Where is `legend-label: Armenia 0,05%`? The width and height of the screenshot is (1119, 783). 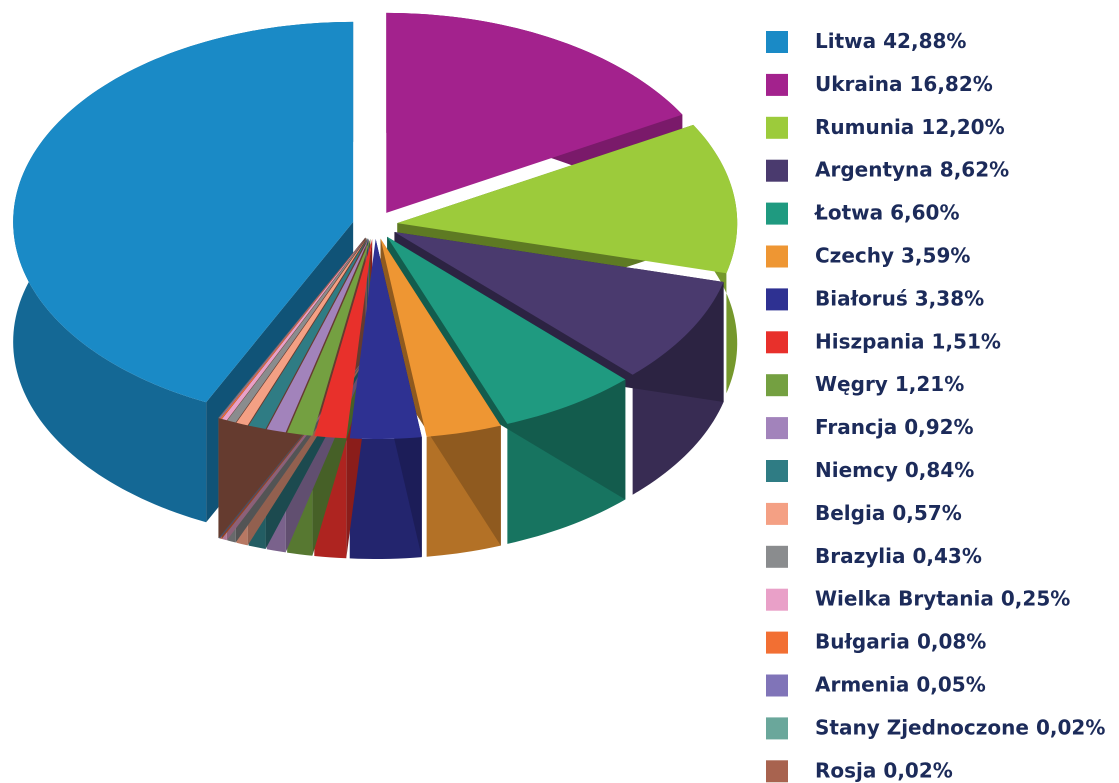 legend-label: Armenia 0,05% is located at coordinates (900, 684).